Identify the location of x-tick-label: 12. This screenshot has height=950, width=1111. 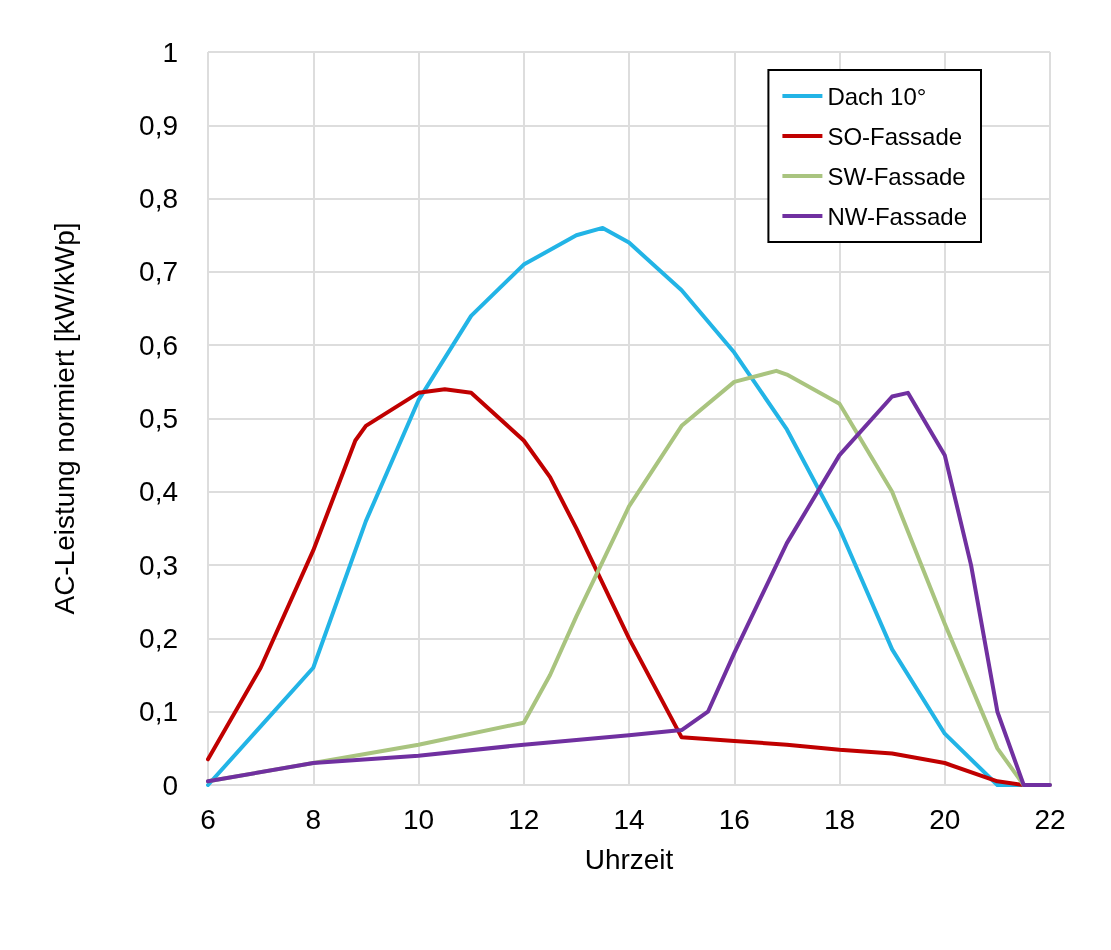
(524, 819).